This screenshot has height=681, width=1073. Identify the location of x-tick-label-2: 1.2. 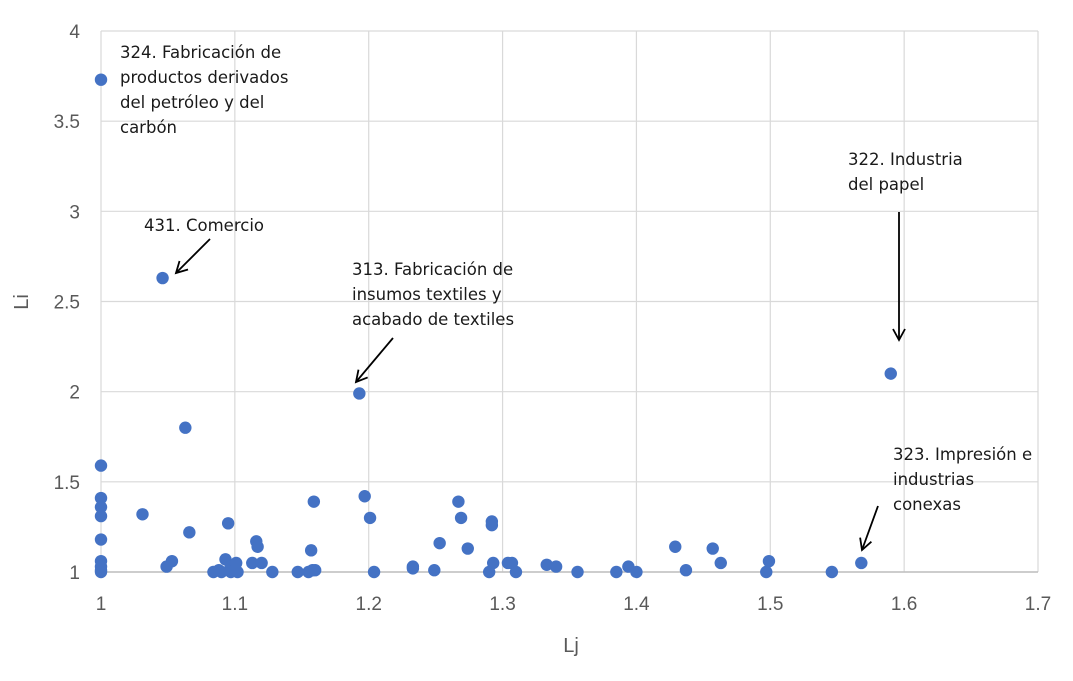
(369, 604).